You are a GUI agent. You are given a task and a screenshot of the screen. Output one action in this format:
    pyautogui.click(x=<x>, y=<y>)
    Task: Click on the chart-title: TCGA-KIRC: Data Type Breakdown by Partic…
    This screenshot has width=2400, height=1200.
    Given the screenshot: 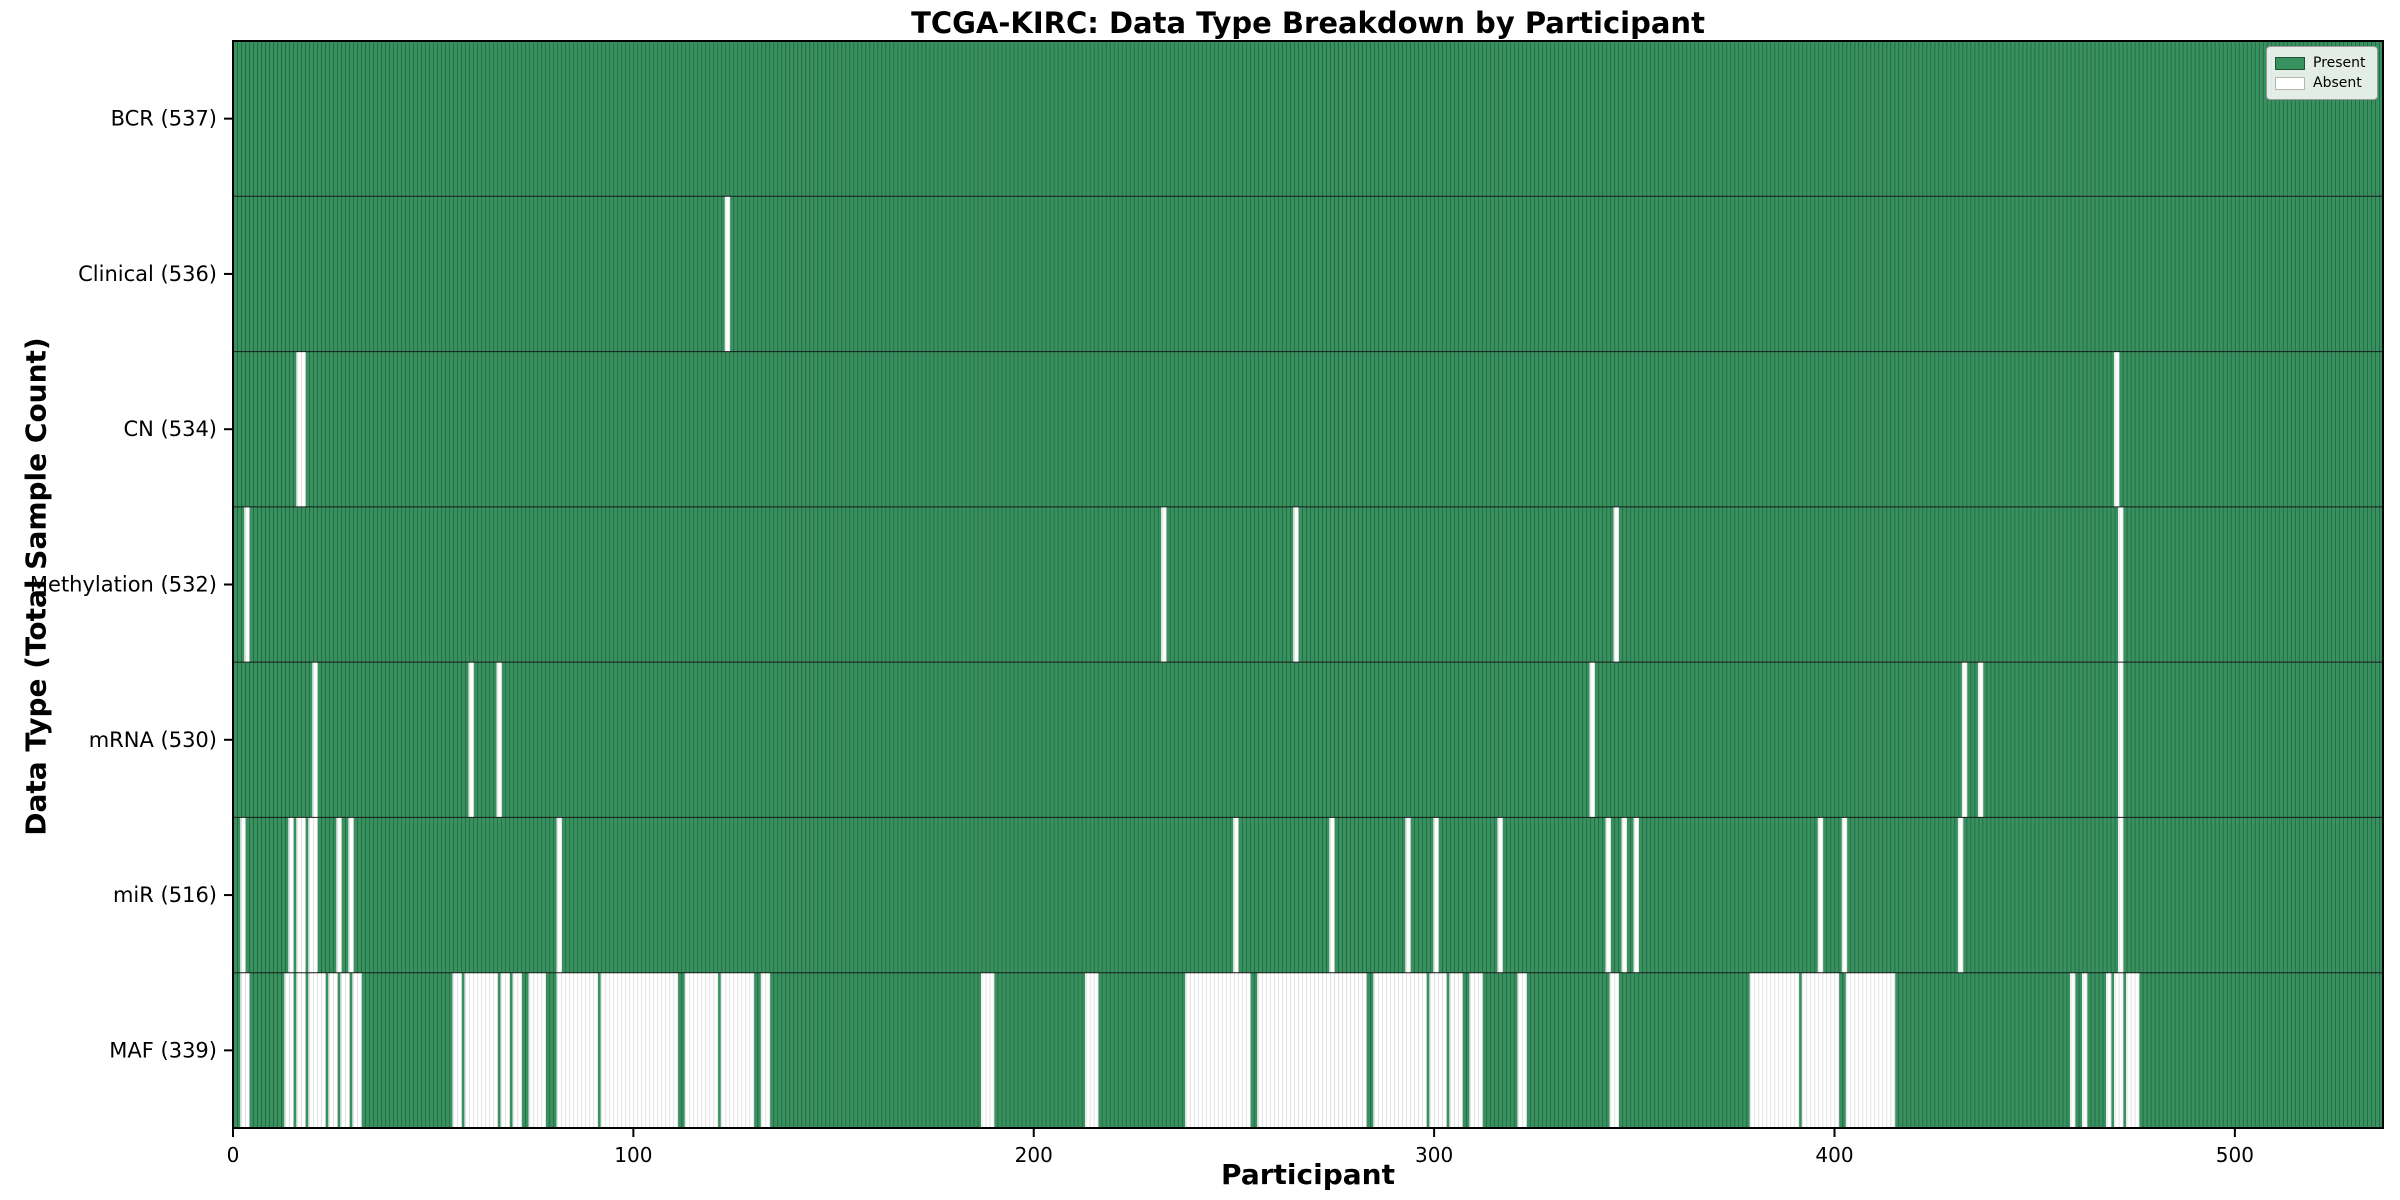 What is the action you would take?
    pyautogui.click(x=1308, y=23)
    